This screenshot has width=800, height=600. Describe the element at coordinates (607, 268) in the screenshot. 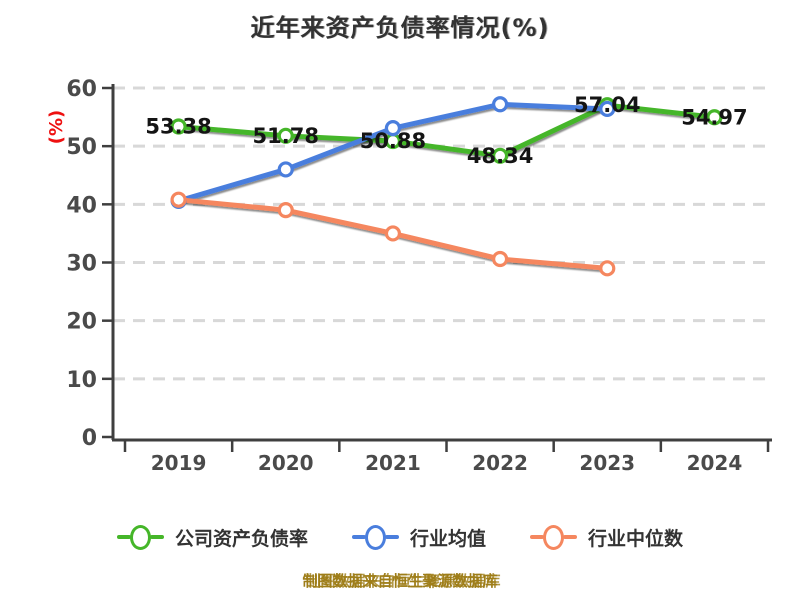

I see `series-point-industry-median-2023` at that location.